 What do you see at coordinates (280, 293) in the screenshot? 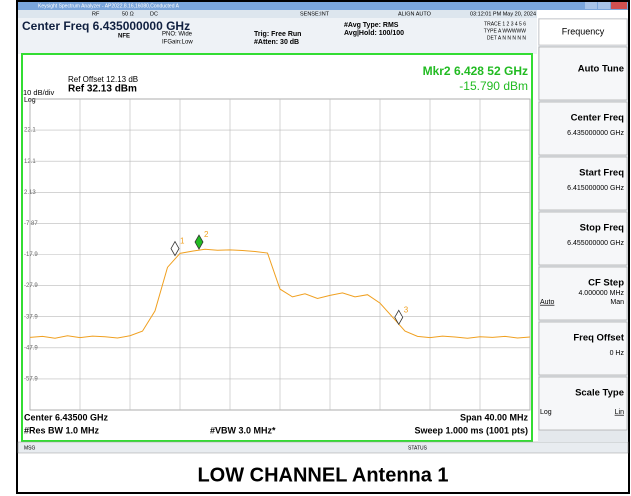
I see `trace` at bounding box center [280, 293].